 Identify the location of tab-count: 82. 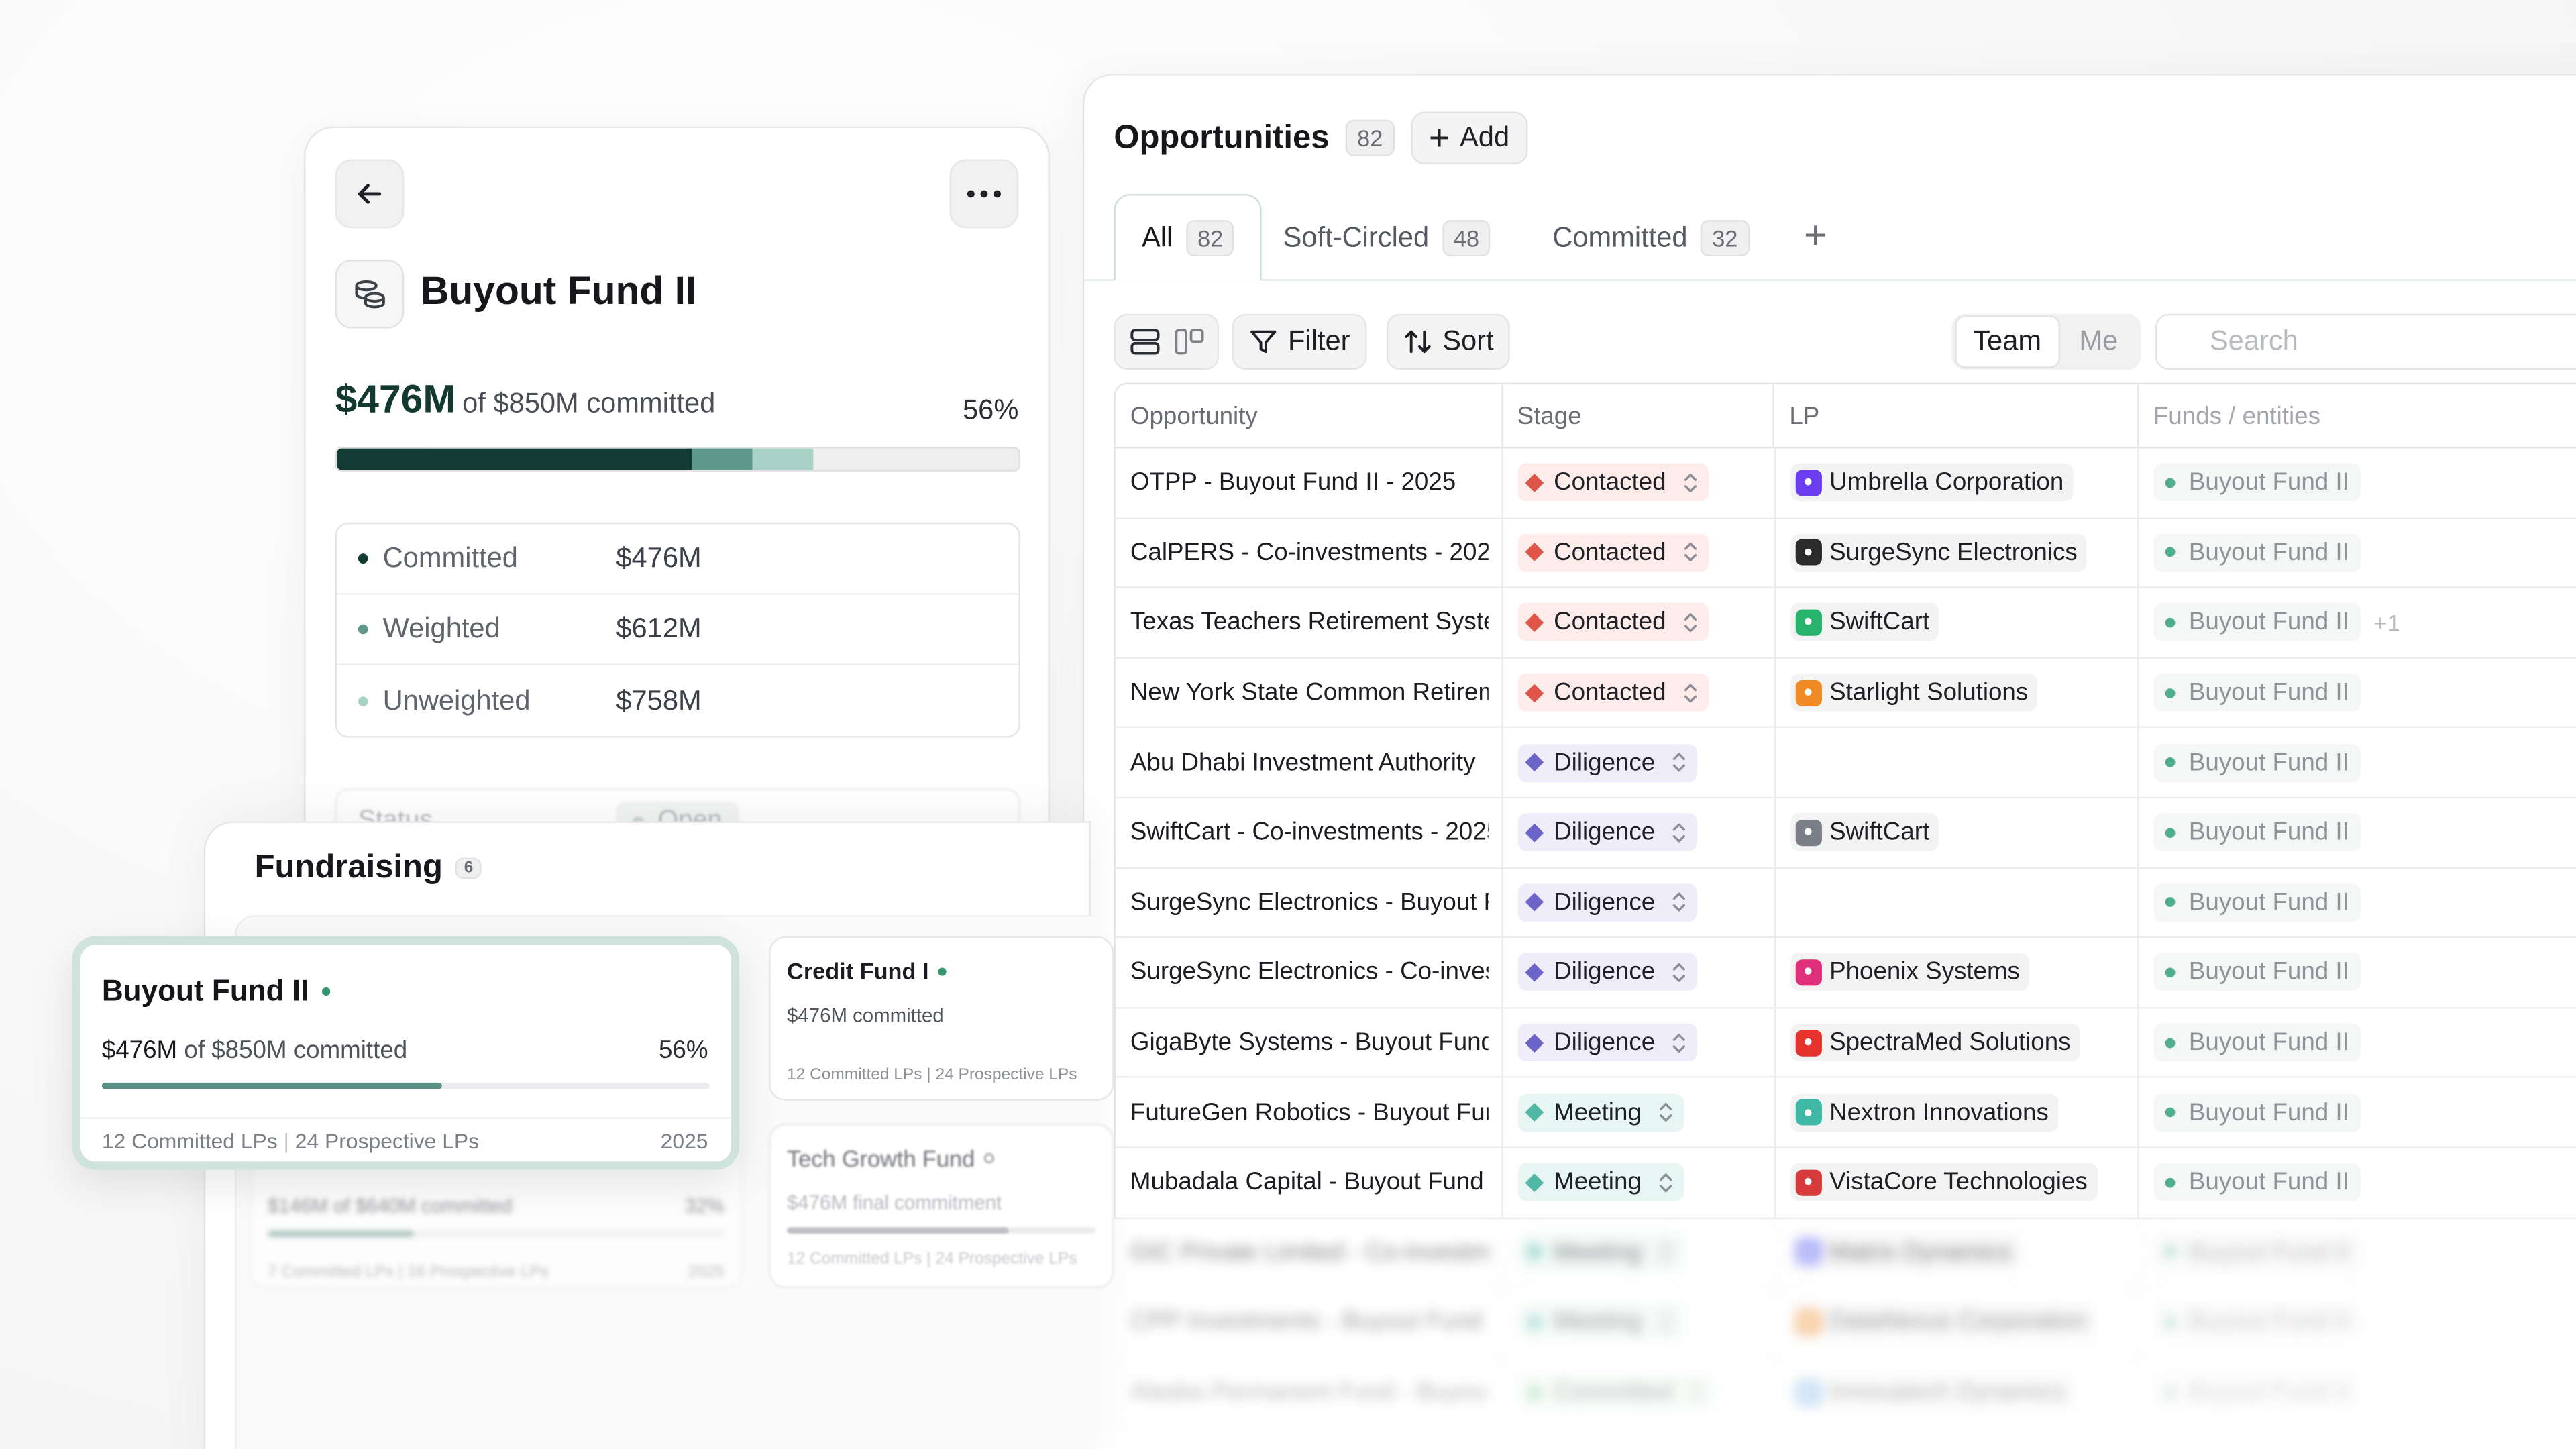
(1210, 237).